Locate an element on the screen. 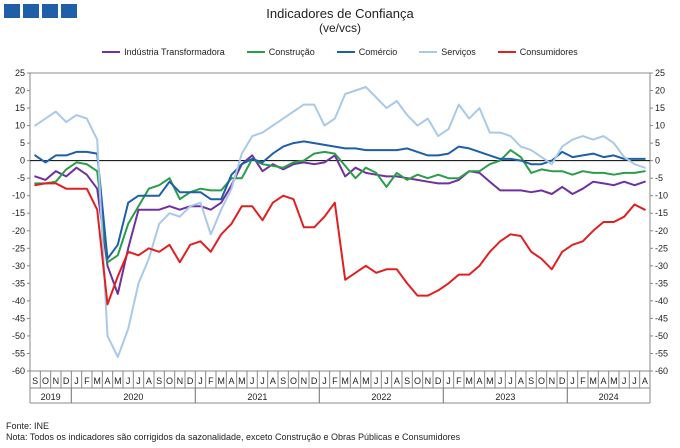 This screenshot has height=448, width=680. y-tick-label-right: -50 is located at coordinates (661, 336).